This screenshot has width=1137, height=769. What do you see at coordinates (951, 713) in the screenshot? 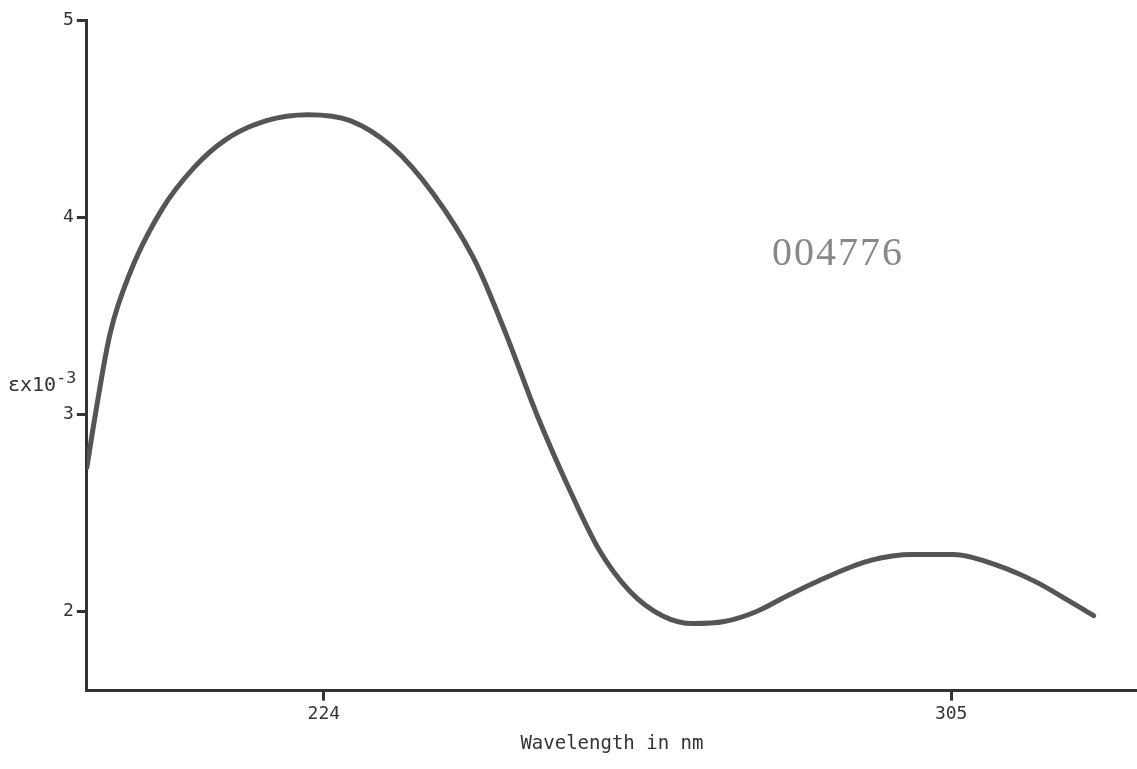
I see `x-tick-label: 305` at bounding box center [951, 713].